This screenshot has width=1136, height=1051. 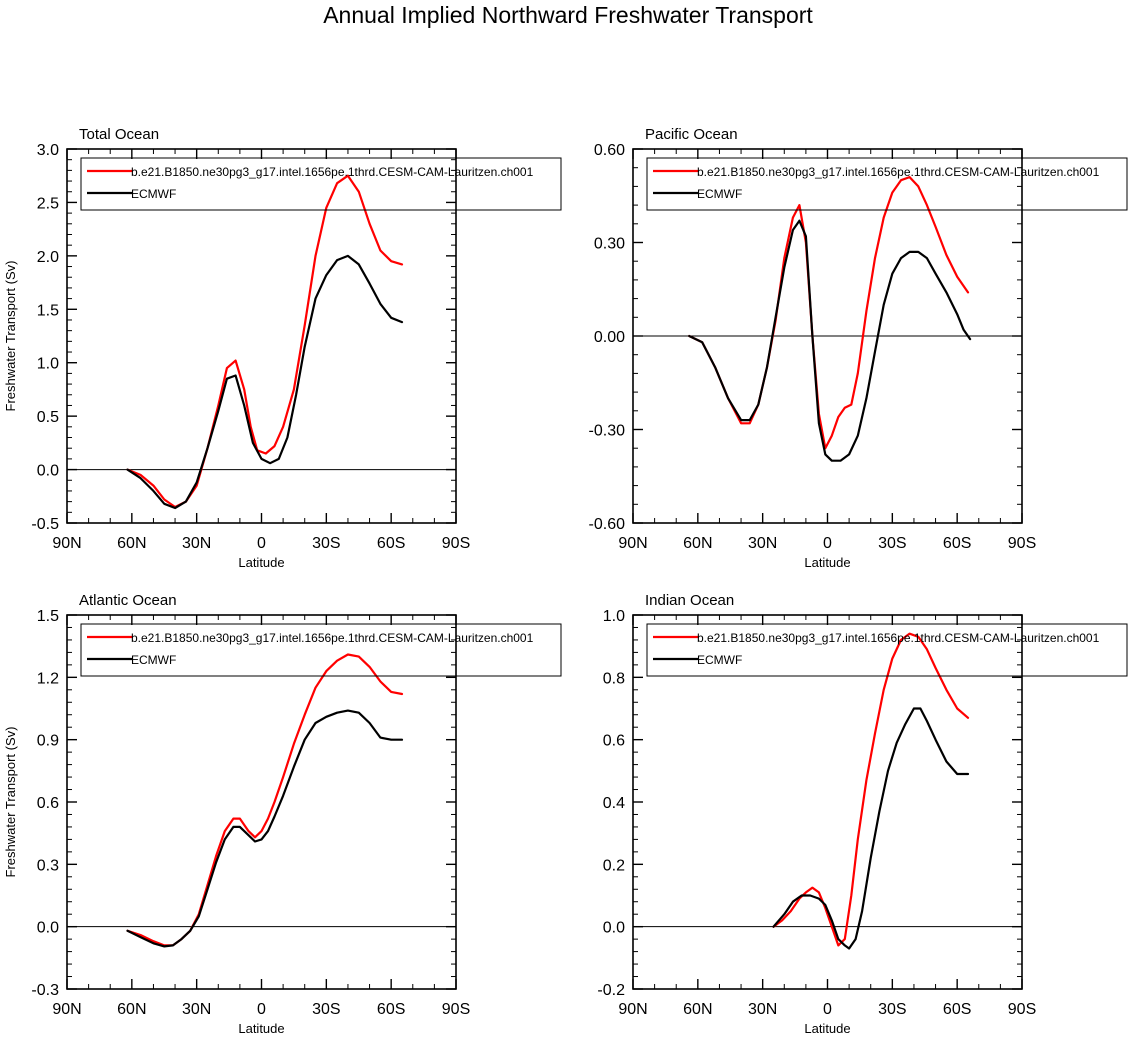 I want to click on y-tick-label: 0.3, so click(x=48, y=865).